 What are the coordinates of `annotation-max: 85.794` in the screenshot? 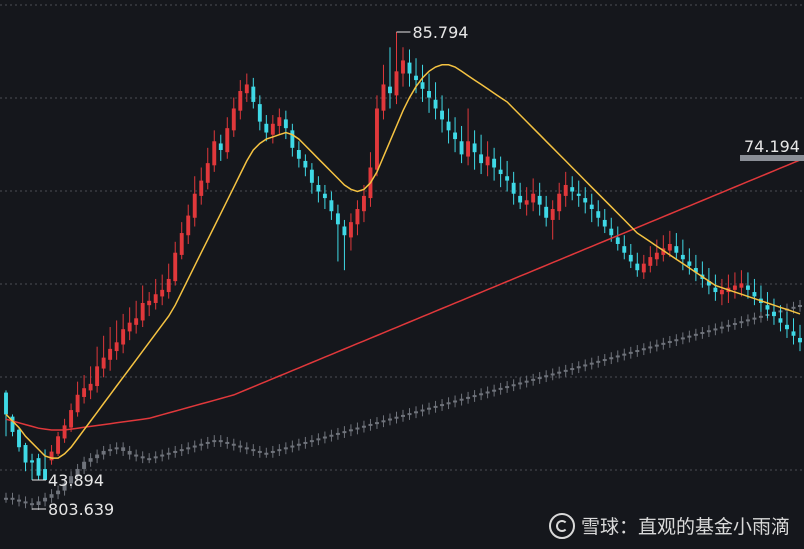 It's located at (432, 32).